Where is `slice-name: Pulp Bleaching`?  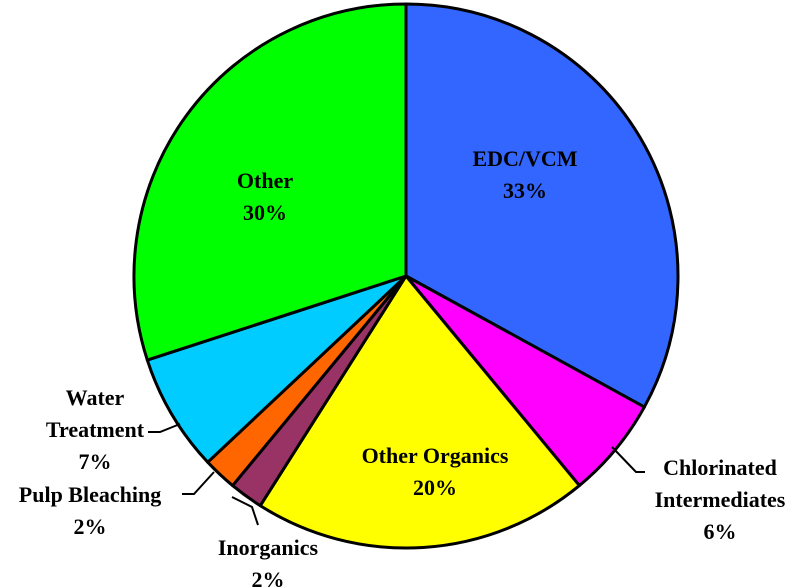 slice-name: Pulp Bleaching is located at coordinates (90, 494).